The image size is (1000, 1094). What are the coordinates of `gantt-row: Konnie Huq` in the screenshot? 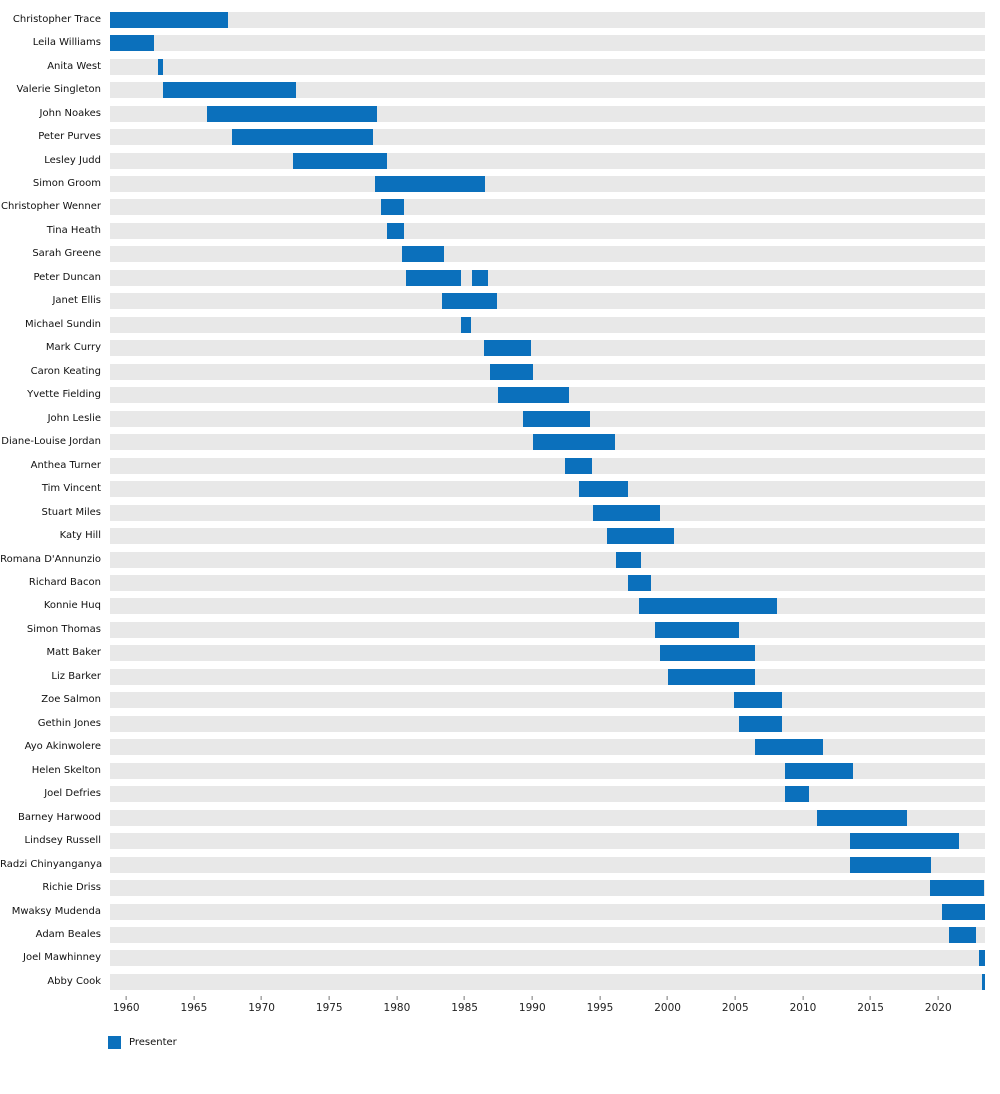 It's located at (500, 606).